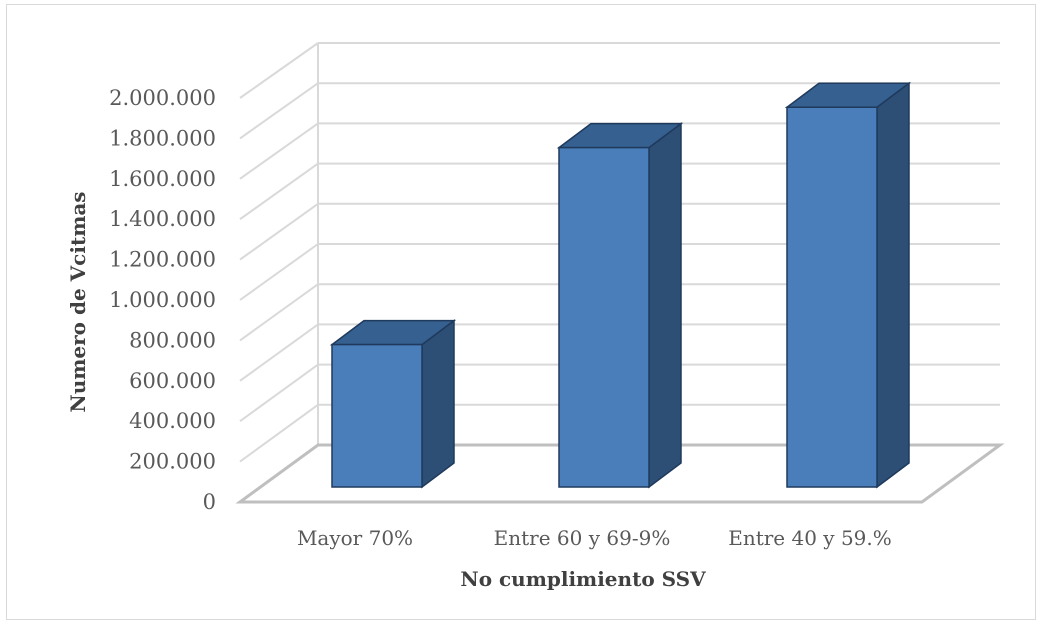 Image resolution: width=1044 pixels, height=626 pixels. Describe the element at coordinates (162, 219) in the screenshot. I see `y-tick-label: 1.400.000` at that location.